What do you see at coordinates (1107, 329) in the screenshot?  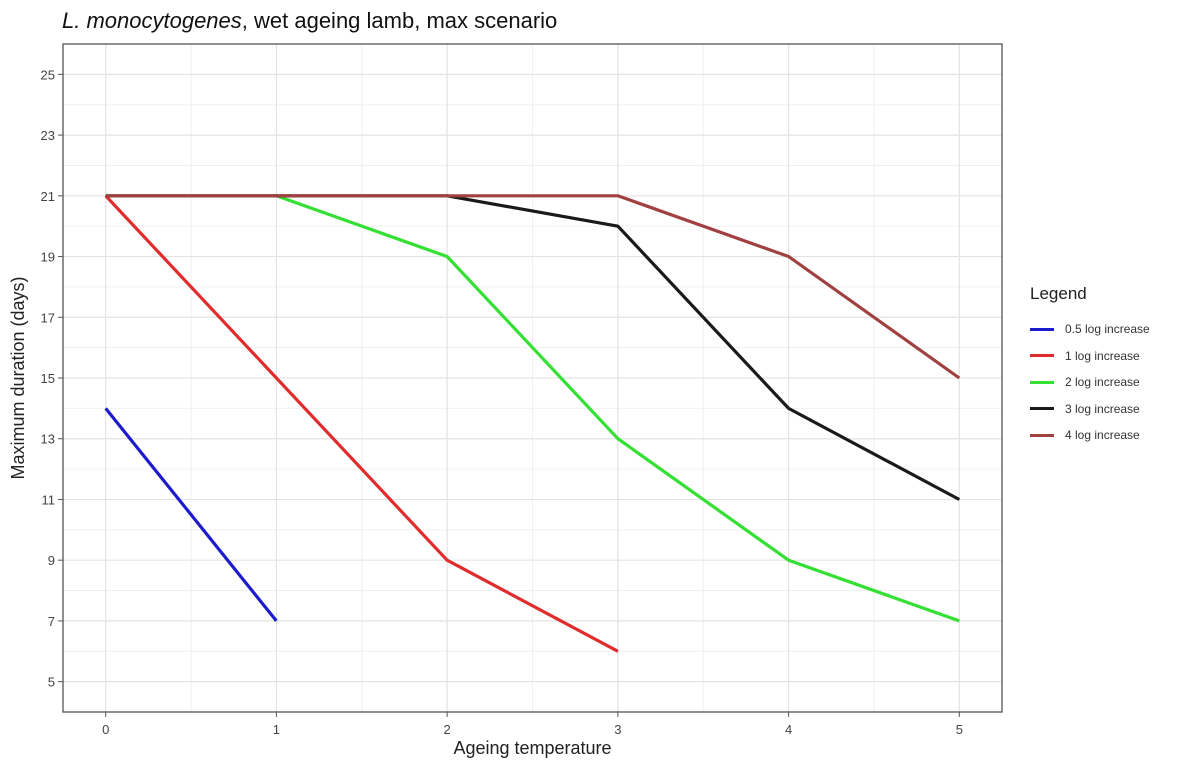 I see `legend-label: 0.5 log increase` at bounding box center [1107, 329].